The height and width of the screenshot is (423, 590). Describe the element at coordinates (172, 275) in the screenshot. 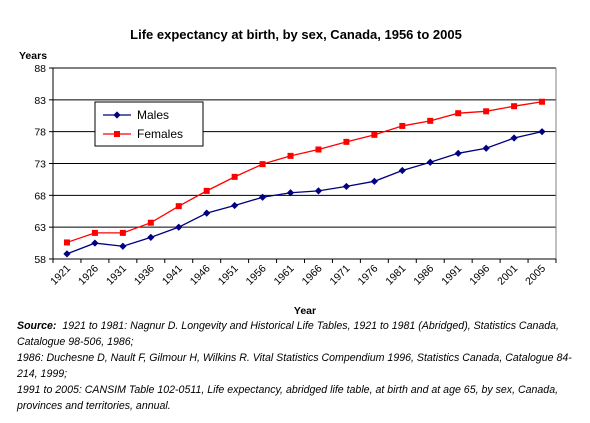

I see `x-tick-label: 1941` at that location.